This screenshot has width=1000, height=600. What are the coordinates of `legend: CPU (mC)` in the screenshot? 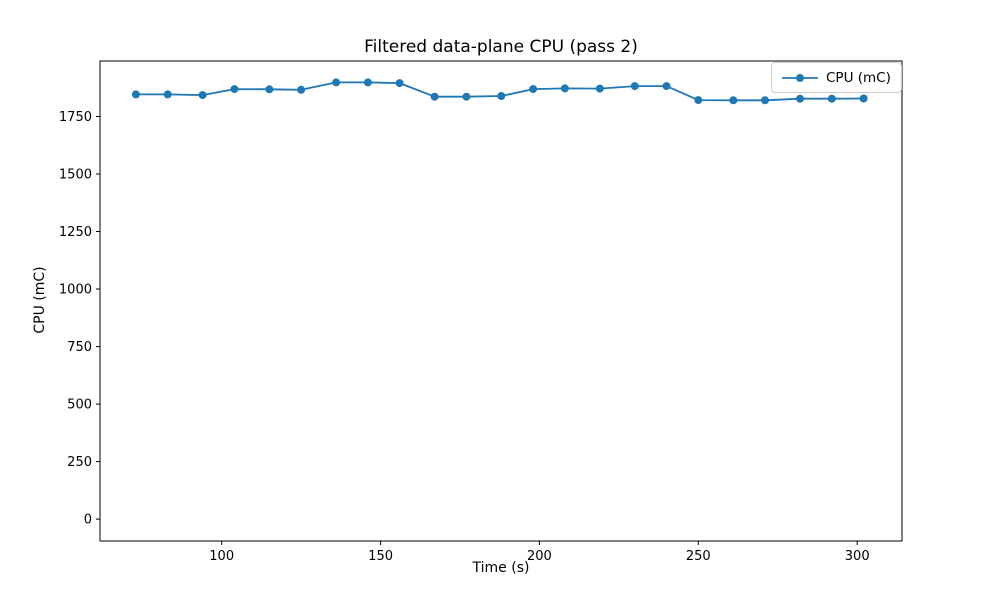 It's located at (836, 77).